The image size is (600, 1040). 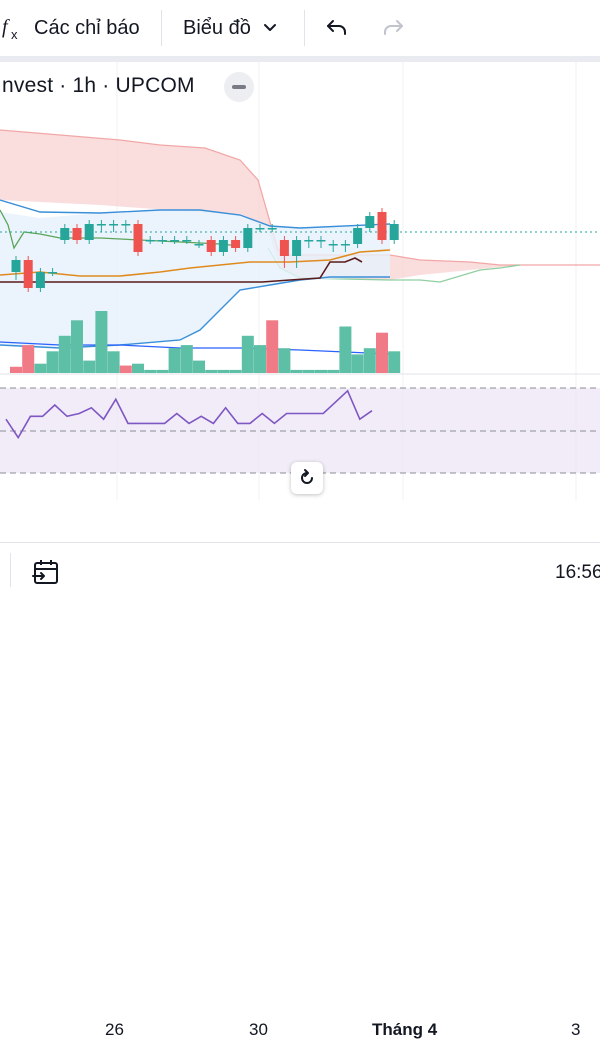 What do you see at coordinates (120, 229) in the screenshot?
I see `ma-green-lag` at bounding box center [120, 229].